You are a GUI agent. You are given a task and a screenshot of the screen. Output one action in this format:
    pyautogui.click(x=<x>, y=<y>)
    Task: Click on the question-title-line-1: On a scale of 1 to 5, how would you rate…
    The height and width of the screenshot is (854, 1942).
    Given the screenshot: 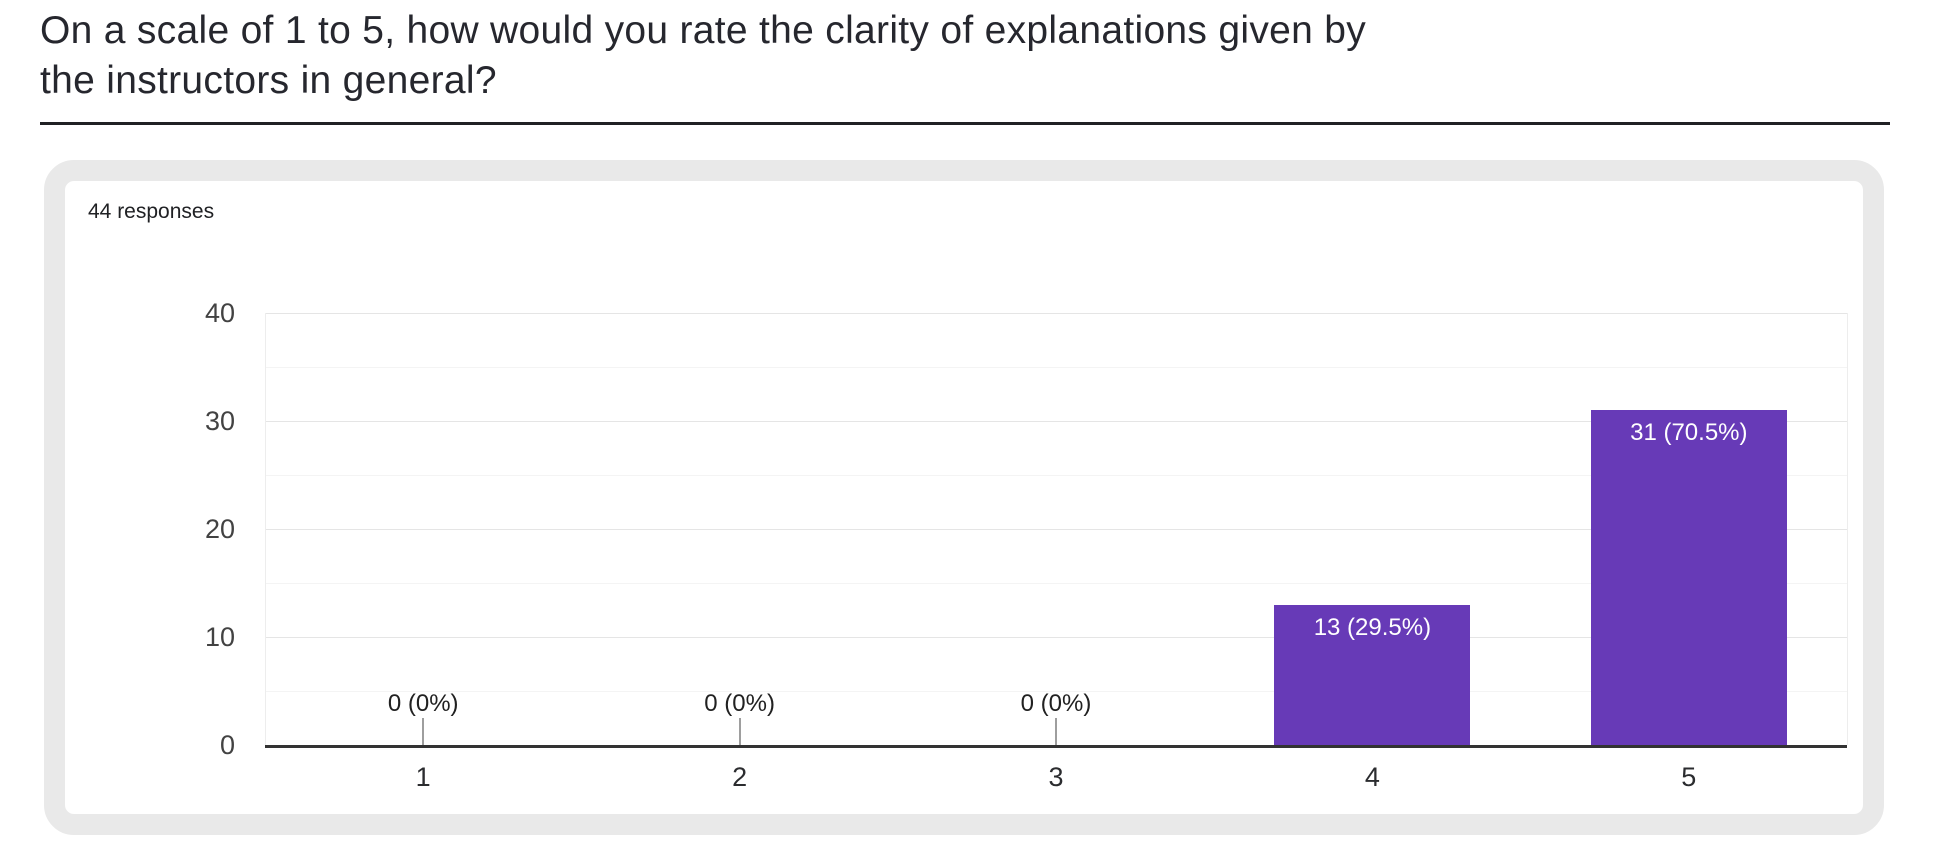 What is the action you would take?
    pyautogui.click(x=703, y=30)
    